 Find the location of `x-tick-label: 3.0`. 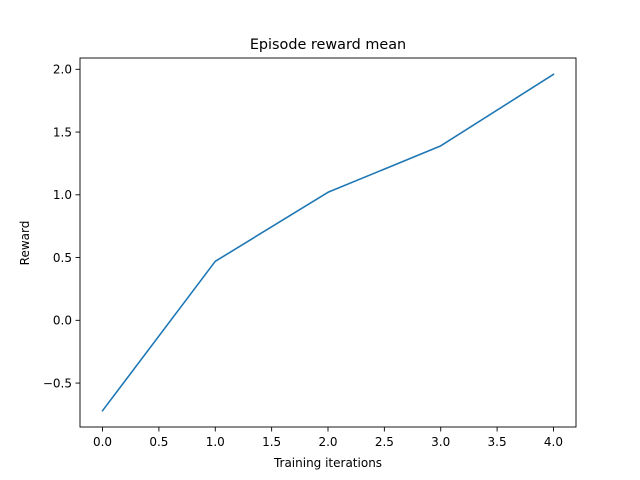

x-tick-label: 3.0 is located at coordinates (440, 442).